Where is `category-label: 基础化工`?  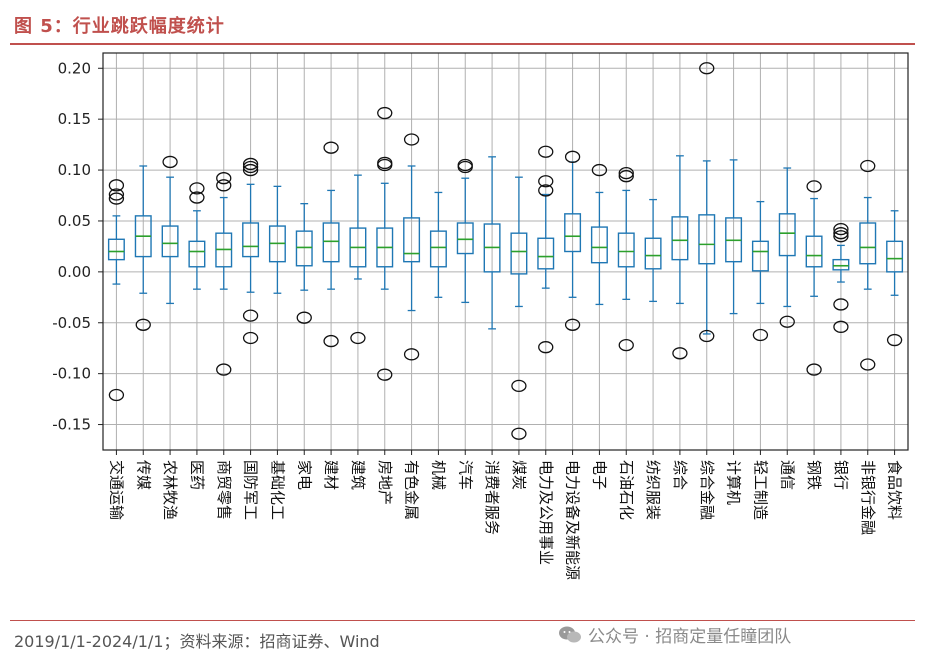
category-label: 基础化工 is located at coordinates (277, 490).